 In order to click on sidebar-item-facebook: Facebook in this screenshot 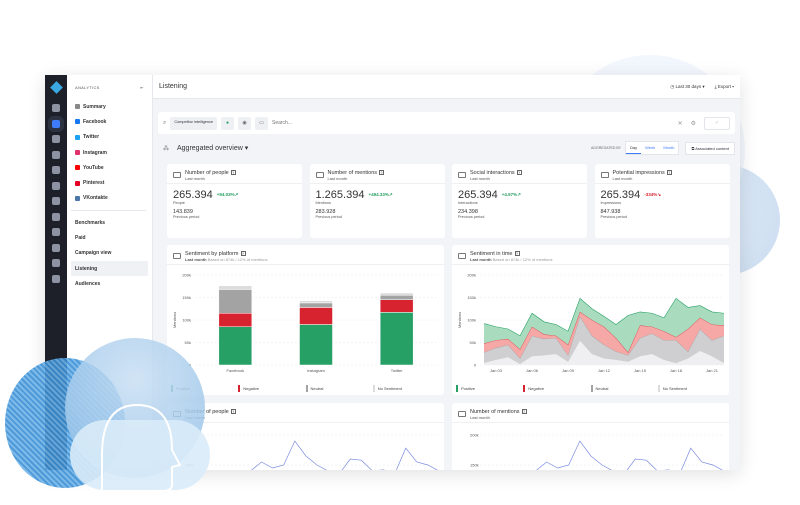, I will do `click(109, 121)`.